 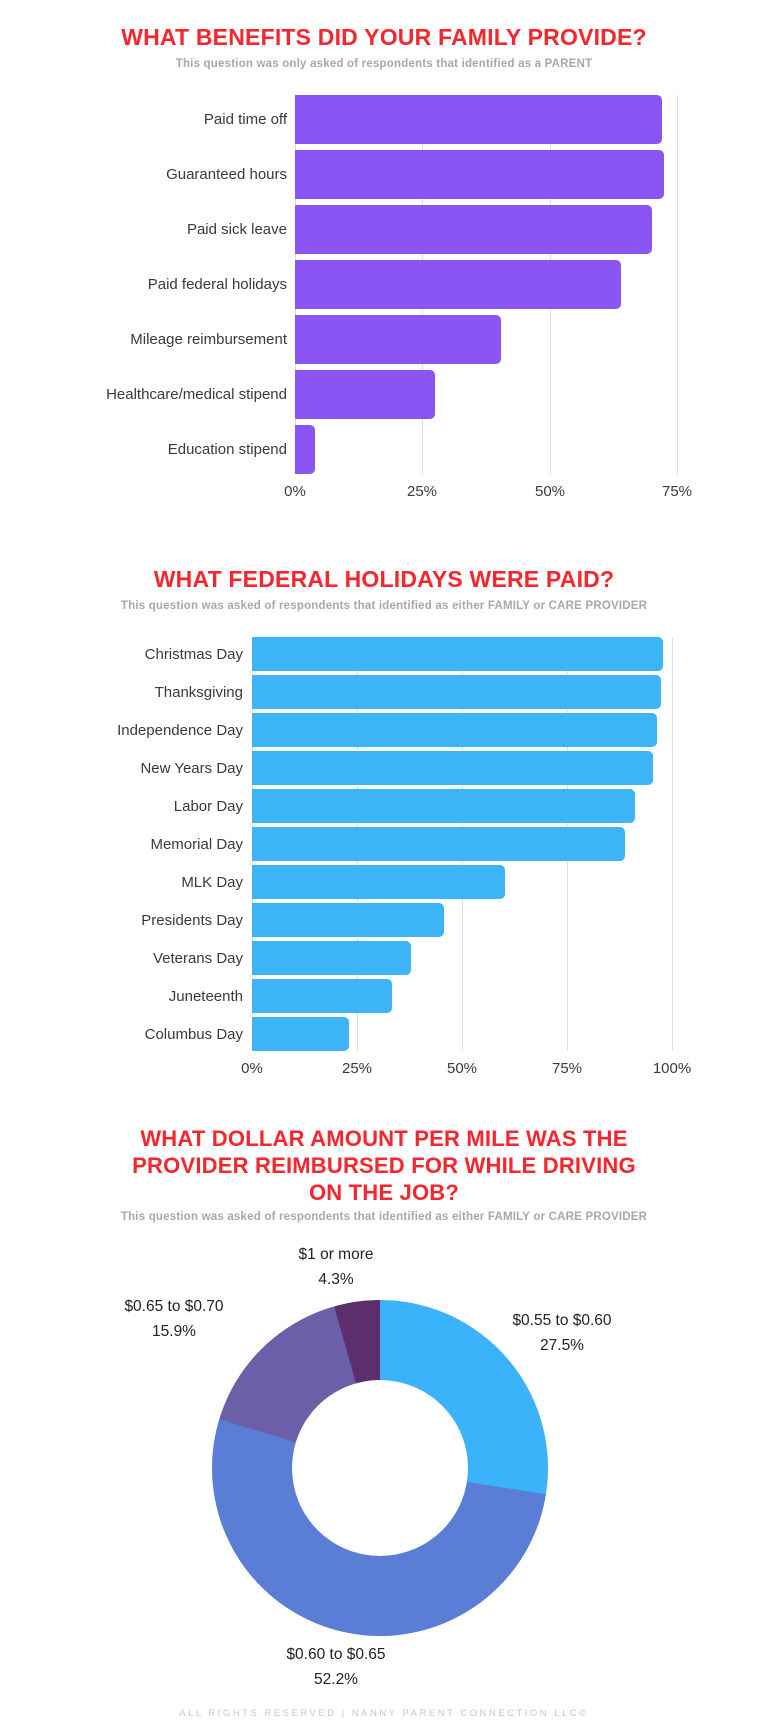 I want to click on slice-range-label: $1 or more, so click(x=336, y=1254).